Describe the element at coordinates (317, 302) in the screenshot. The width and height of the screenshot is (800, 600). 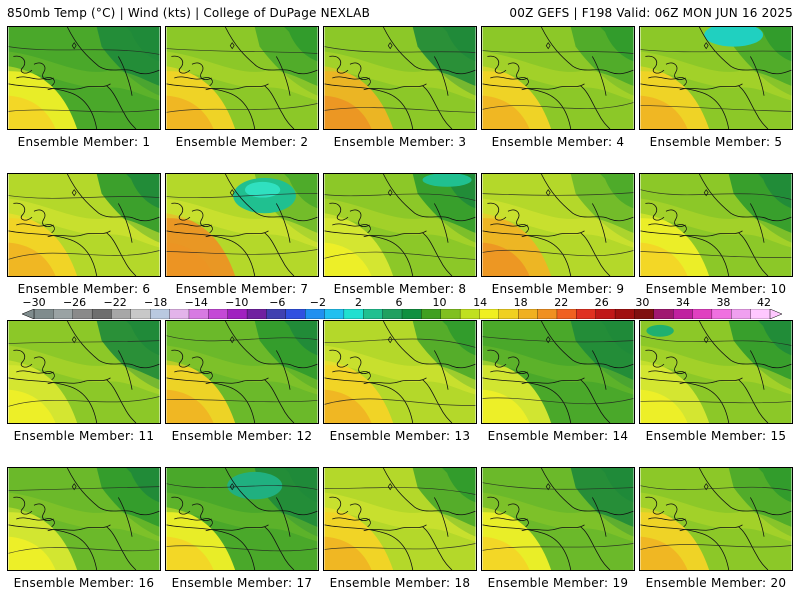
I see `colorbar-tick-label: −2` at that location.